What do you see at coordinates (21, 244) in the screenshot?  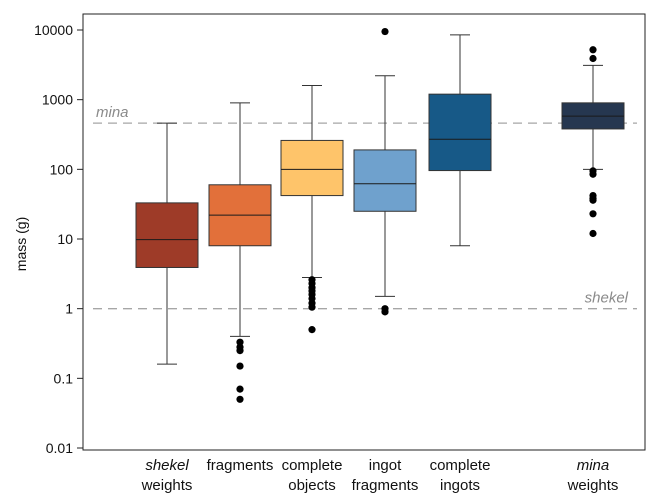 I see `y-axis-label: mass (g)` at bounding box center [21, 244].